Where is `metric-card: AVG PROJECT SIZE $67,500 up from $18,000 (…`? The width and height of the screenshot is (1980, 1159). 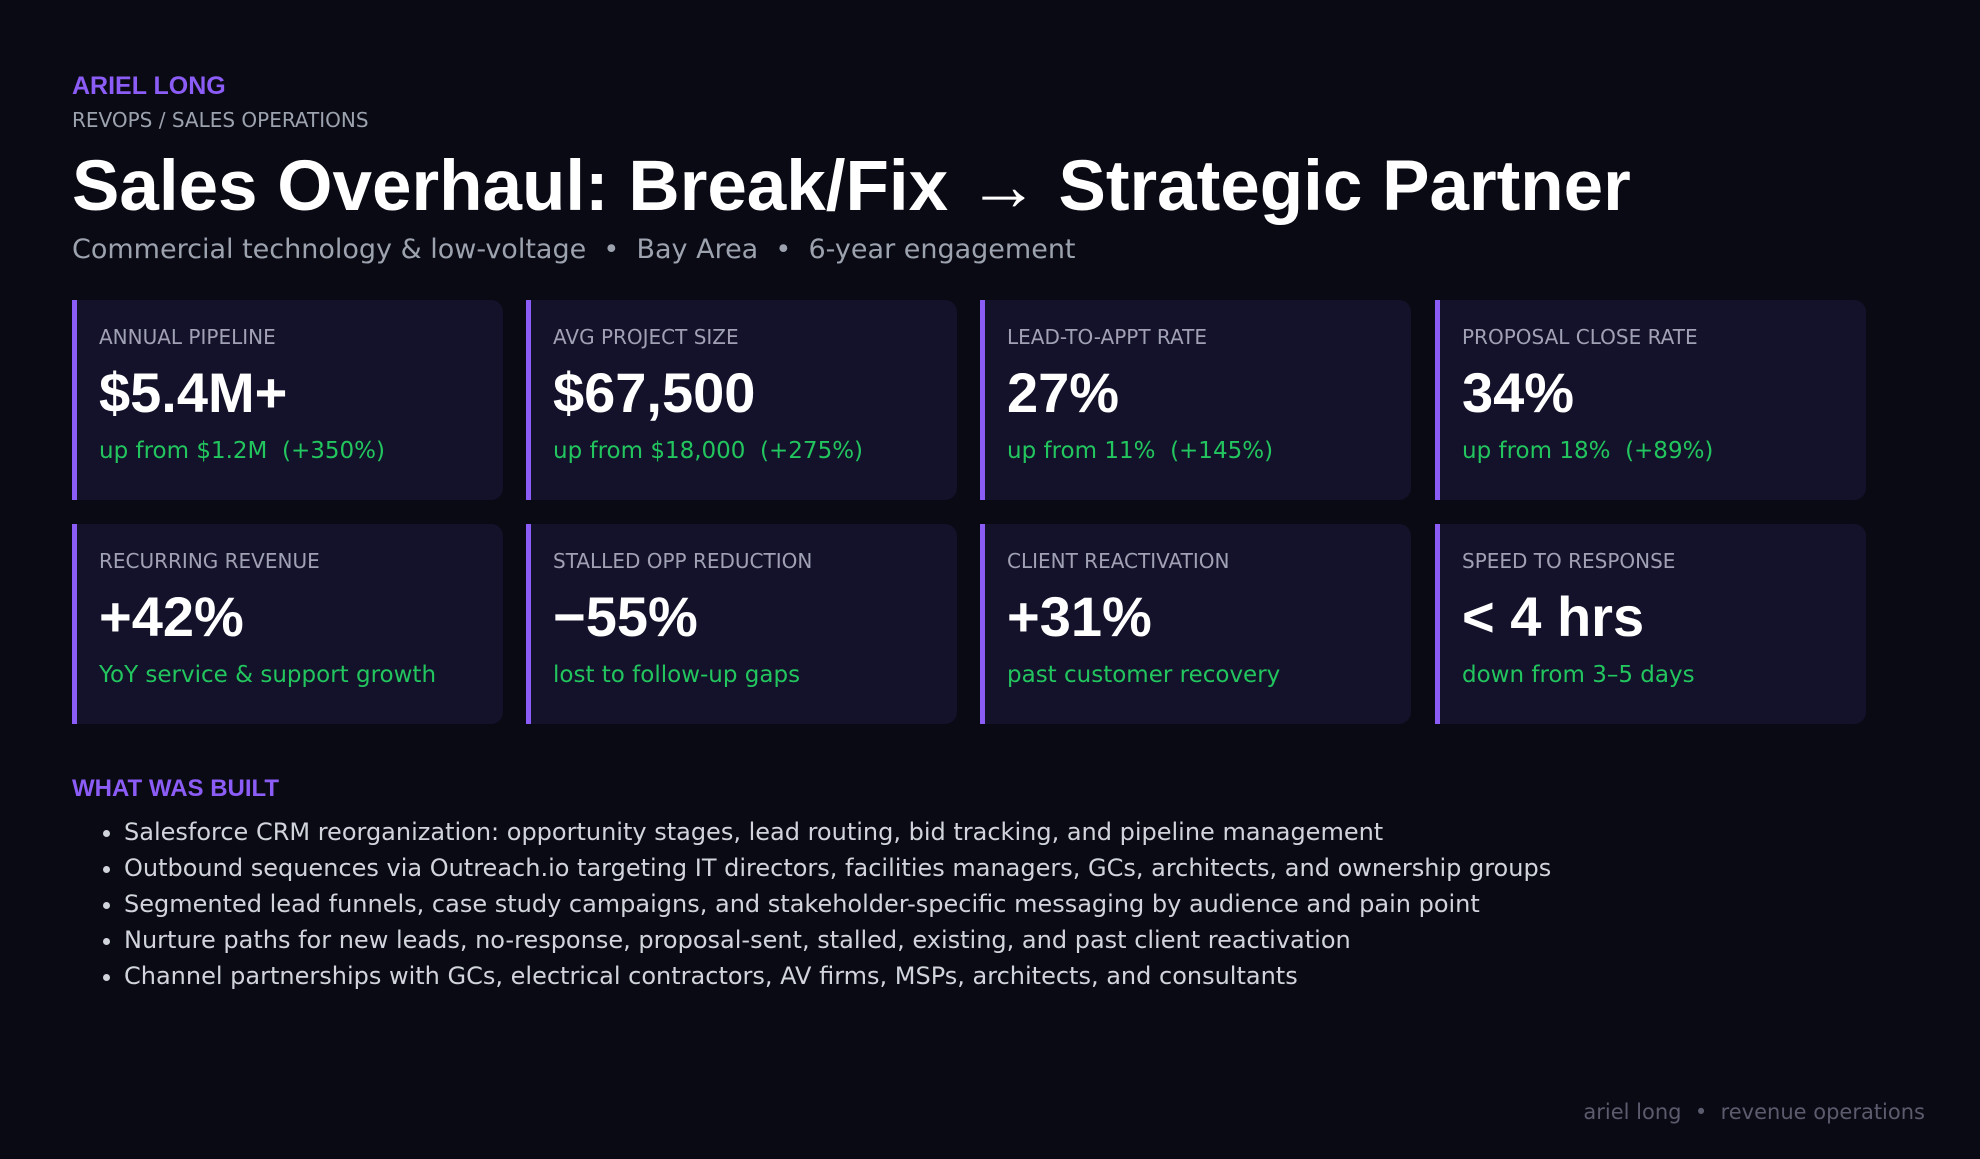 metric-card: AVG PROJECT SIZE $67,500 up from $18,000 (… is located at coordinates (741, 400).